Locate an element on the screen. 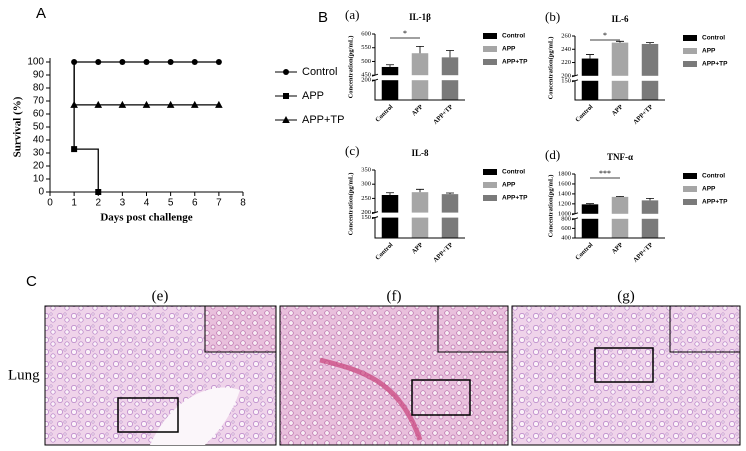 The width and height of the screenshot is (746, 451). panel-label: A is located at coordinates (41, 13).